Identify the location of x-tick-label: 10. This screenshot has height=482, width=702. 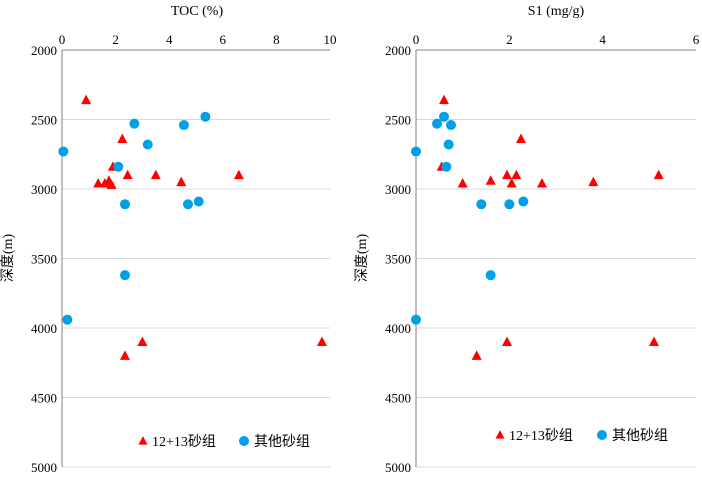
(330, 39).